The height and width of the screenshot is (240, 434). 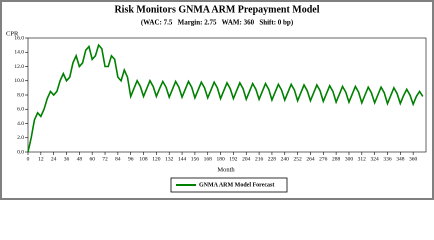 What do you see at coordinates (310, 159) in the screenshot?
I see `x-tick-label: 264` at bounding box center [310, 159].